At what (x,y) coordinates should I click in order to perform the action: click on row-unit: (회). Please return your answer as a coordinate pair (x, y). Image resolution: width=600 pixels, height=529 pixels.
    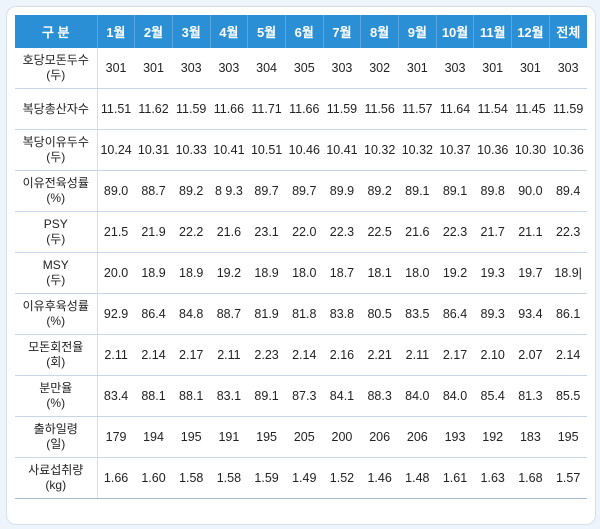
    Looking at the image, I should click on (56, 362).